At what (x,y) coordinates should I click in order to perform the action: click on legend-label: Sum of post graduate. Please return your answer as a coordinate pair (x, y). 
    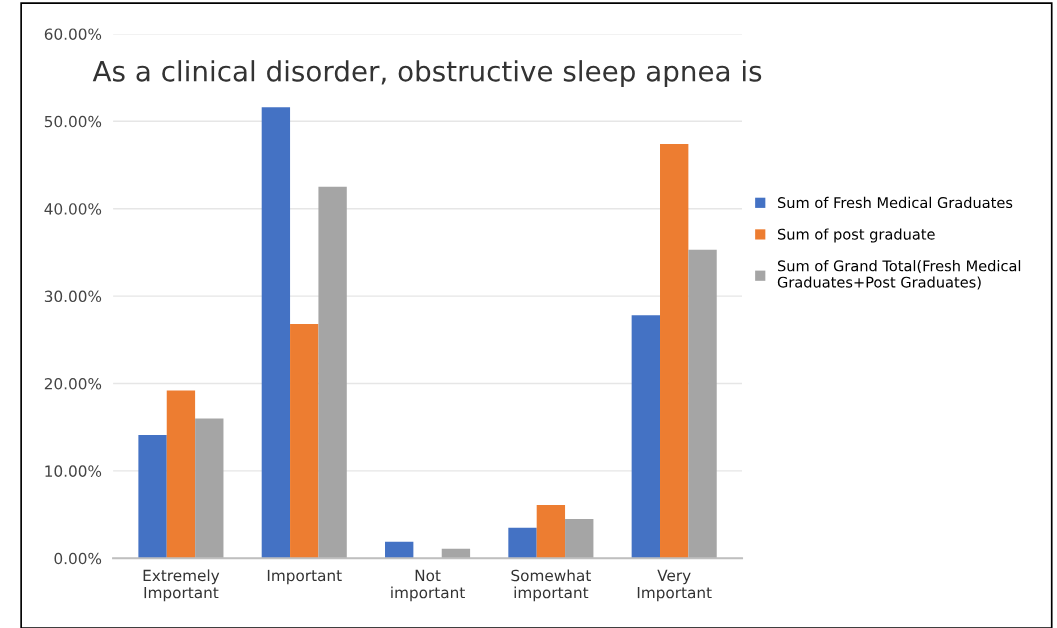
    Looking at the image, I should click on (856, 235).